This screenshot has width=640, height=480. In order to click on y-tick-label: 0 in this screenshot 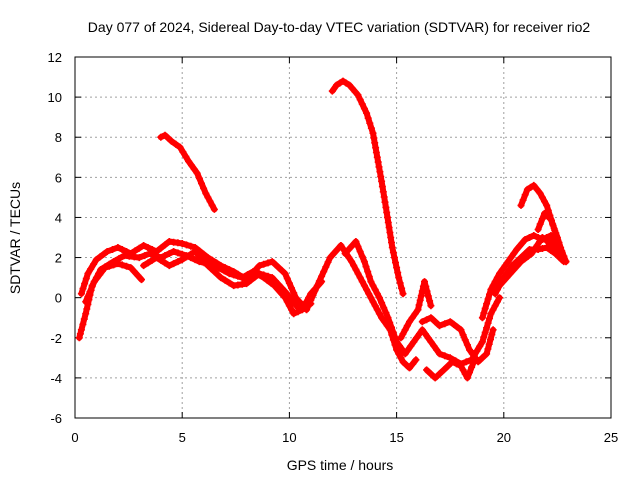, I will do `click(58, 298)`.